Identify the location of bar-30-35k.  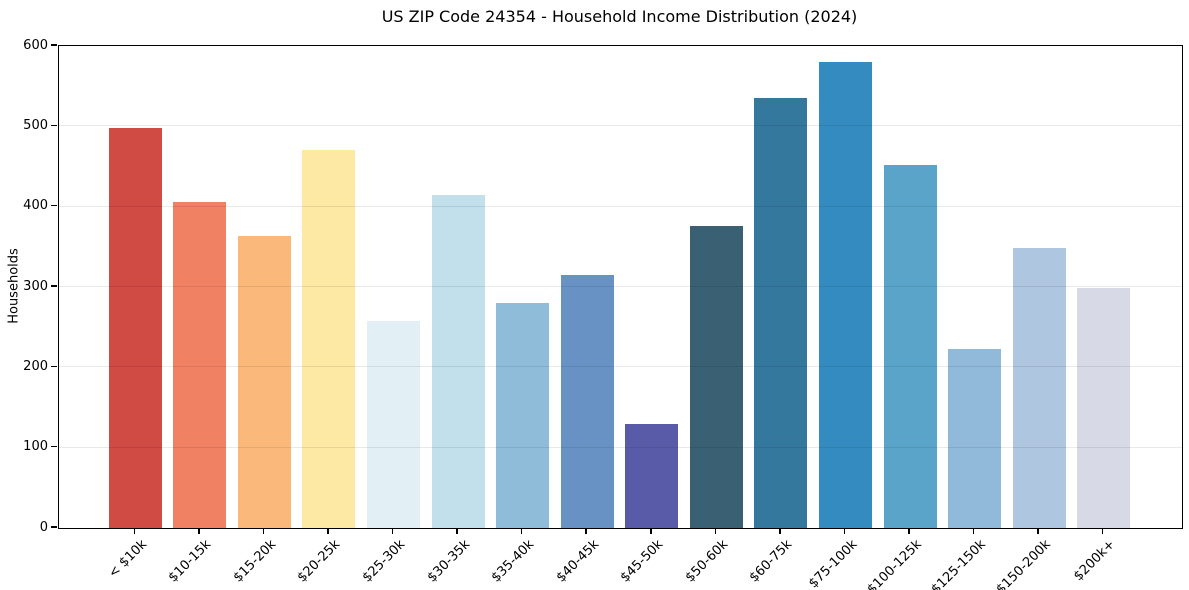
(458, 361).